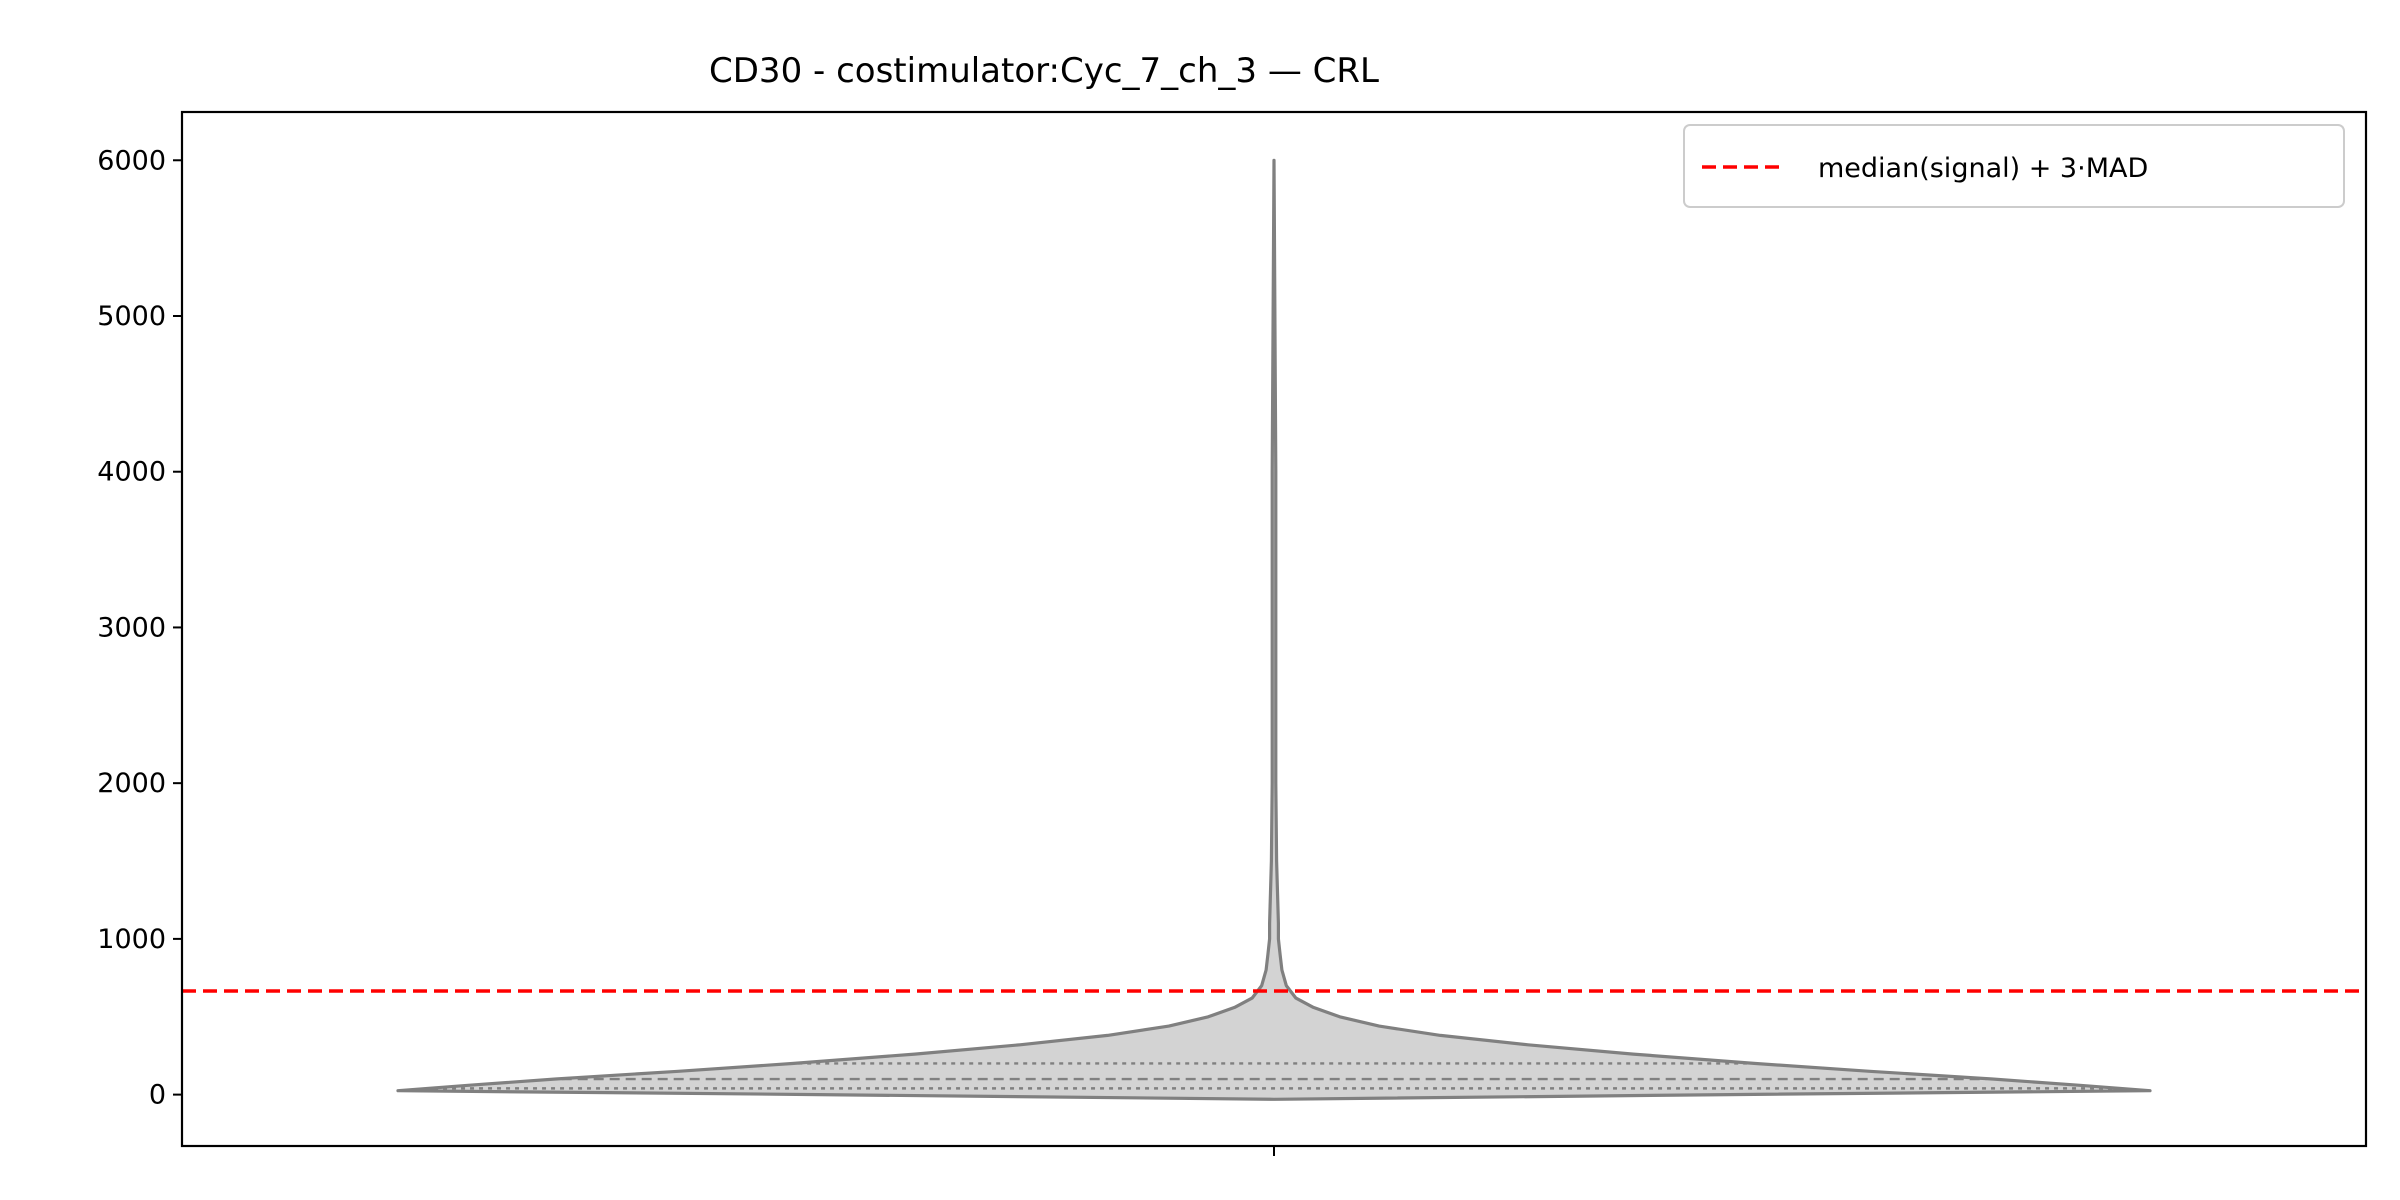 The width and height of the screenshot is (2400, 1200). What do you see at coordinates (1983, 168) in the screenshot?
I see `legend-threshold-label: median(signal) + 3·MAD` at bounding box center [1983, 168].